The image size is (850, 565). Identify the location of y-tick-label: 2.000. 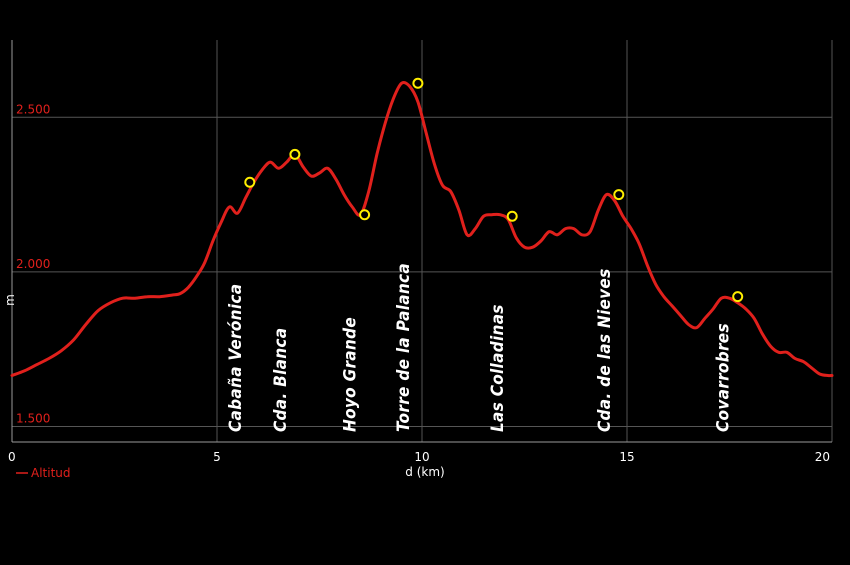
(33, 264).